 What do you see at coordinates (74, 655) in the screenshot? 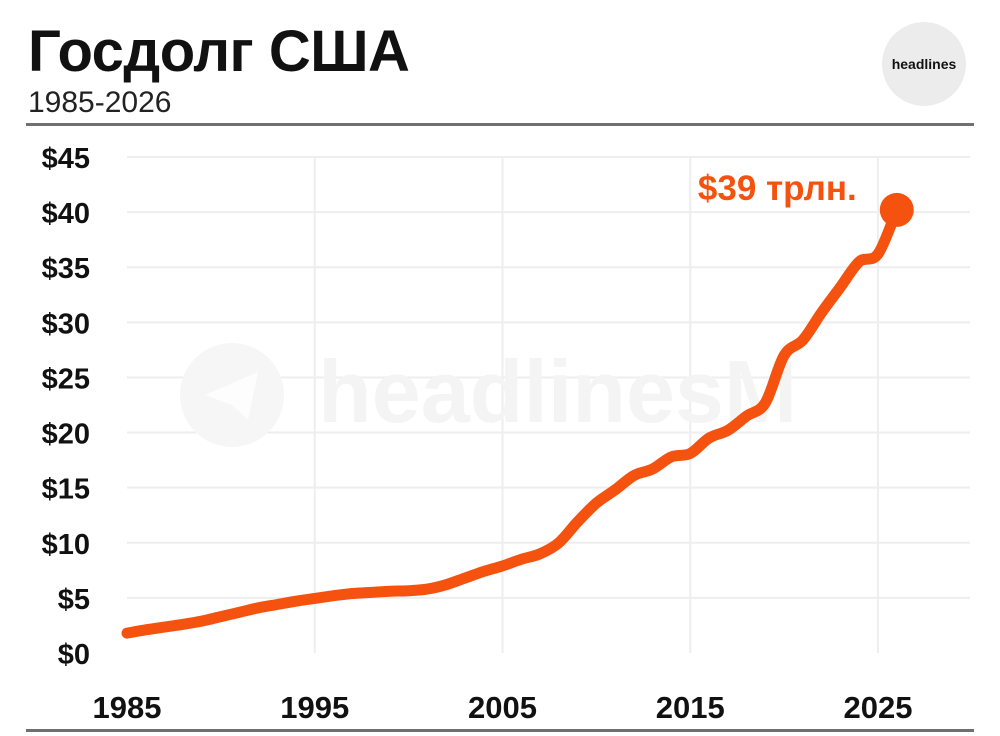
I see `y-tick-label: $0` at bounding box center [74, 655].